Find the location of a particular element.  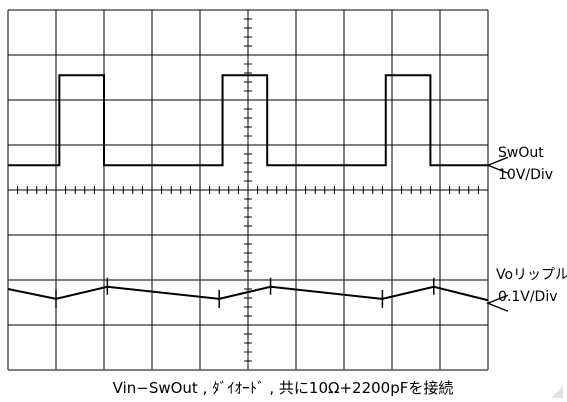

ch2-name-label: Voリップル is located at coordinates (531, 275).